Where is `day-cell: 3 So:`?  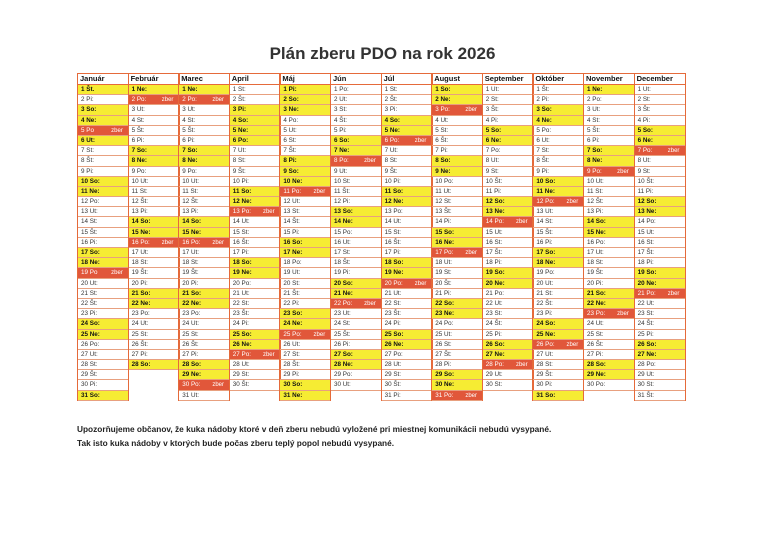
day-cell: 3 So: is located at coordinates (103, 110).